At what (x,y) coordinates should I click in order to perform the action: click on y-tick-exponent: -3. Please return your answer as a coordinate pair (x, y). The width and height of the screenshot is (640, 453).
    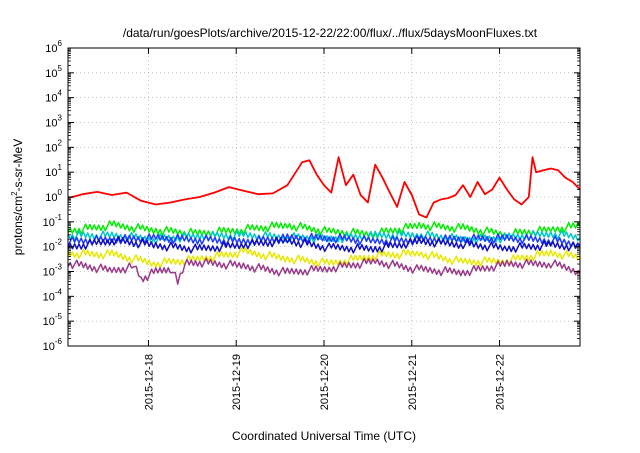
    Looking at the image, I should click on (59, 267).